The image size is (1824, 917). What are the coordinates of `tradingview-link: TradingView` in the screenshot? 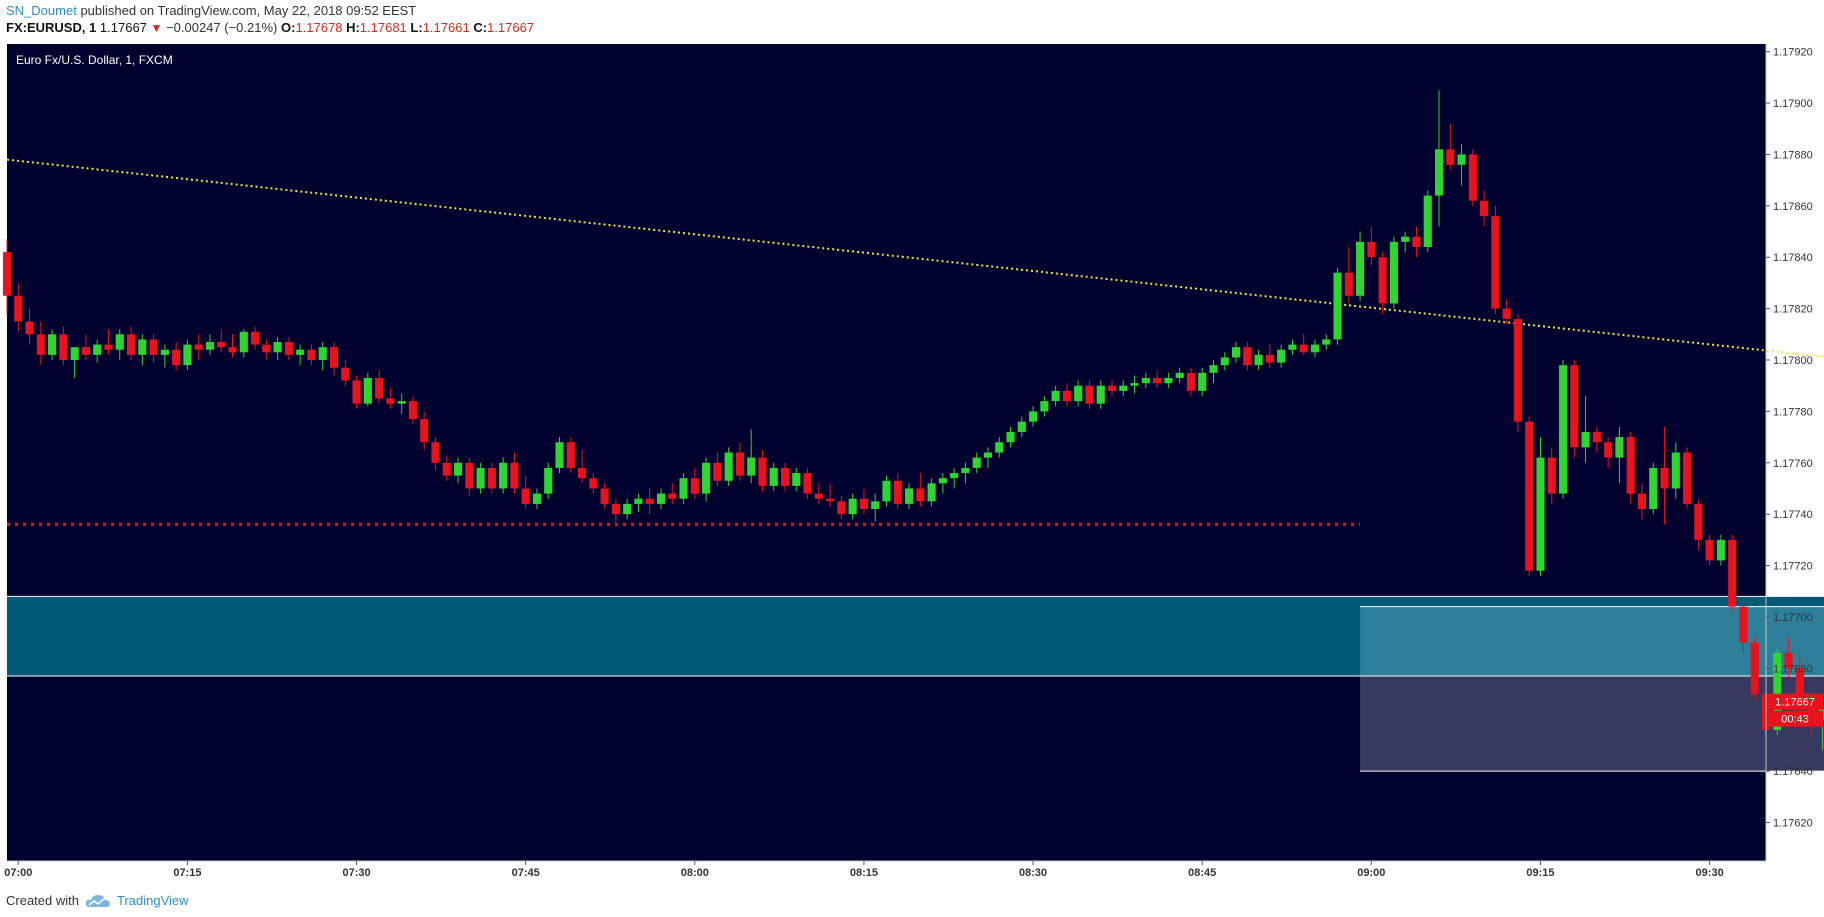 It's located at (152, 900).